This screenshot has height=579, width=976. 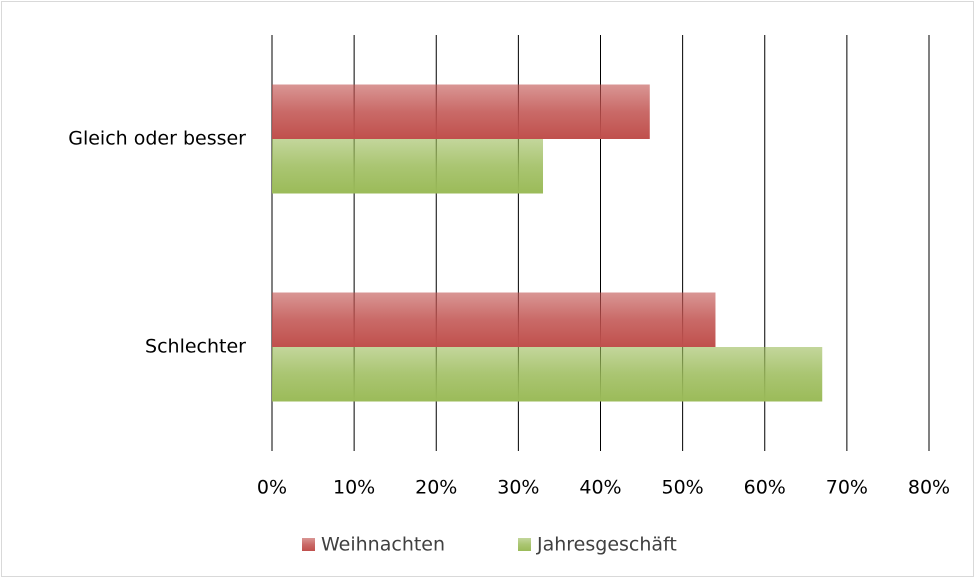 What do you see at coordinates (606, 545) in the screenshot?
I see `legend-label: Jahresgeschäft` at bounding box center [606, 545].